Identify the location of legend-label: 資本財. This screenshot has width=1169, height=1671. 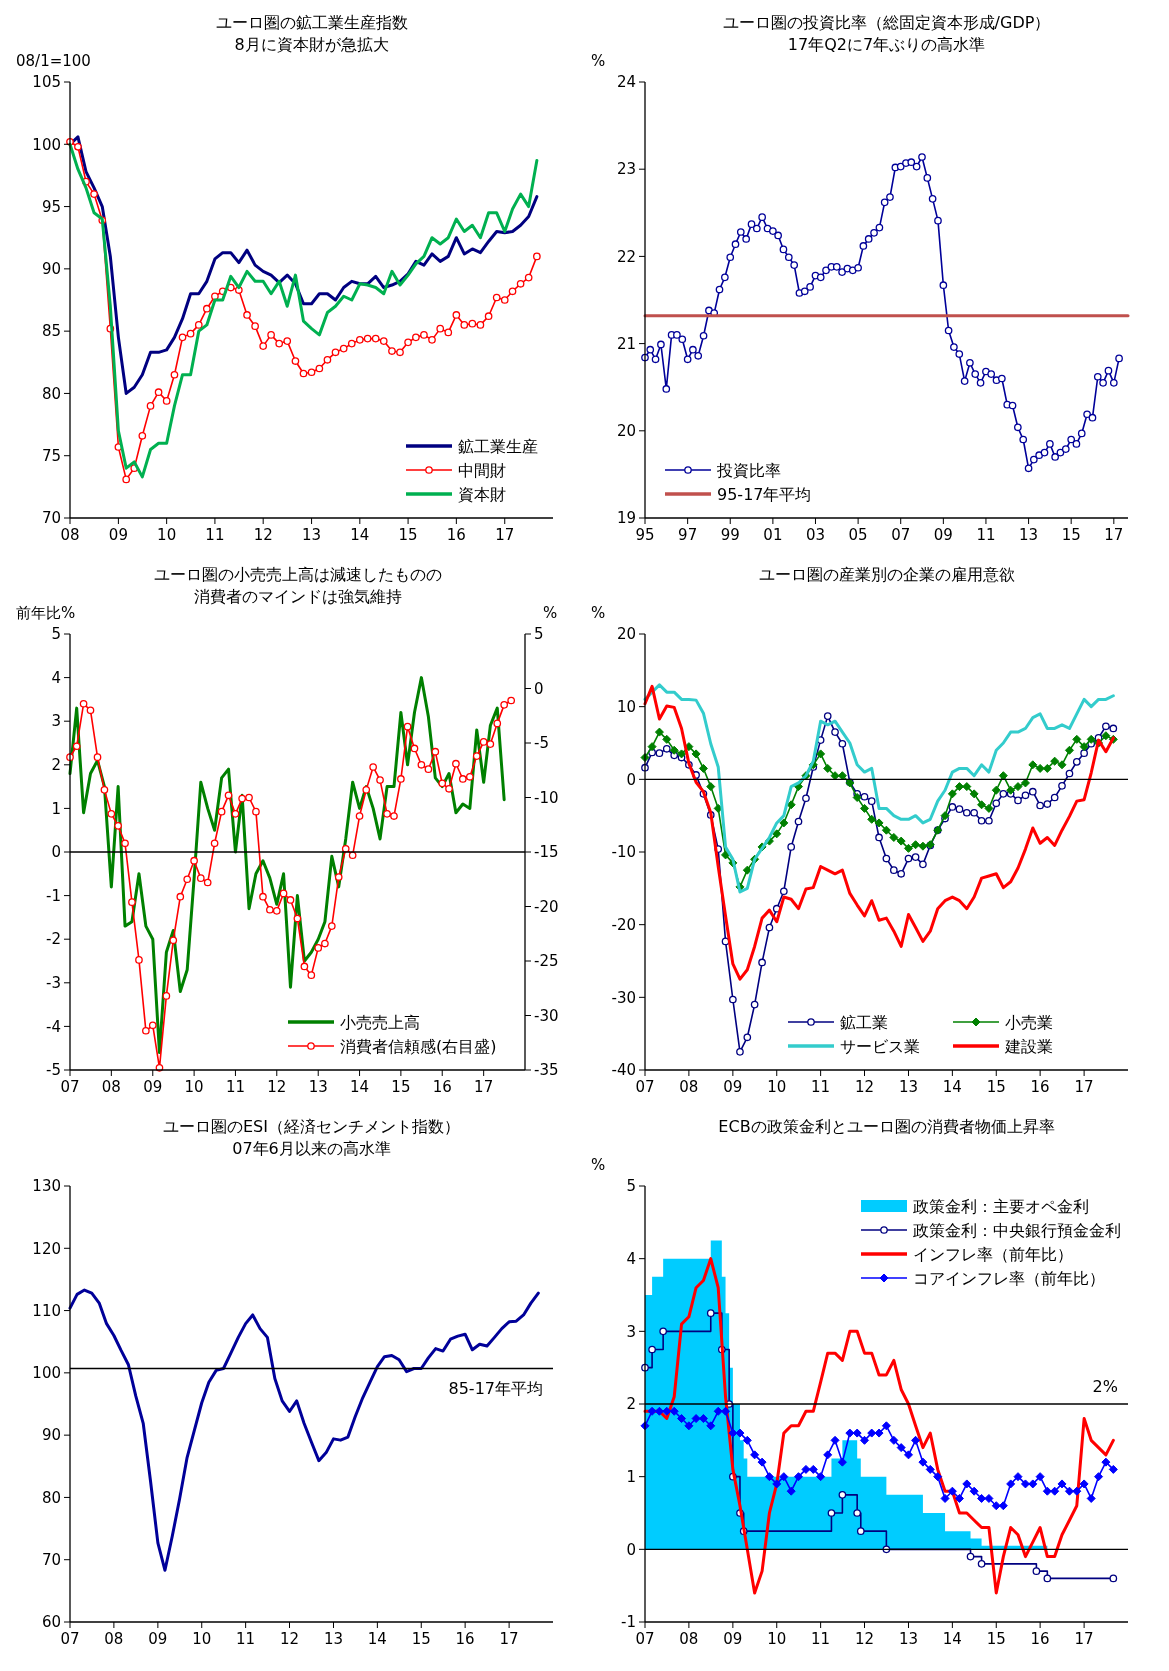
(482, 494).